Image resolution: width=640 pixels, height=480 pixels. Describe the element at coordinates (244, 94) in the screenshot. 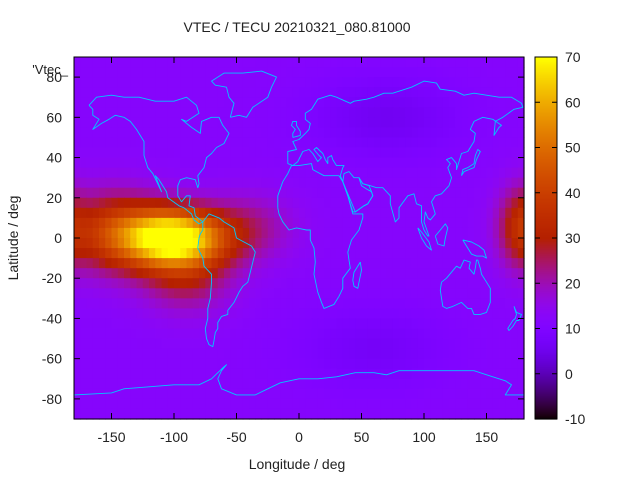

I see `greenland-coast` at that location.